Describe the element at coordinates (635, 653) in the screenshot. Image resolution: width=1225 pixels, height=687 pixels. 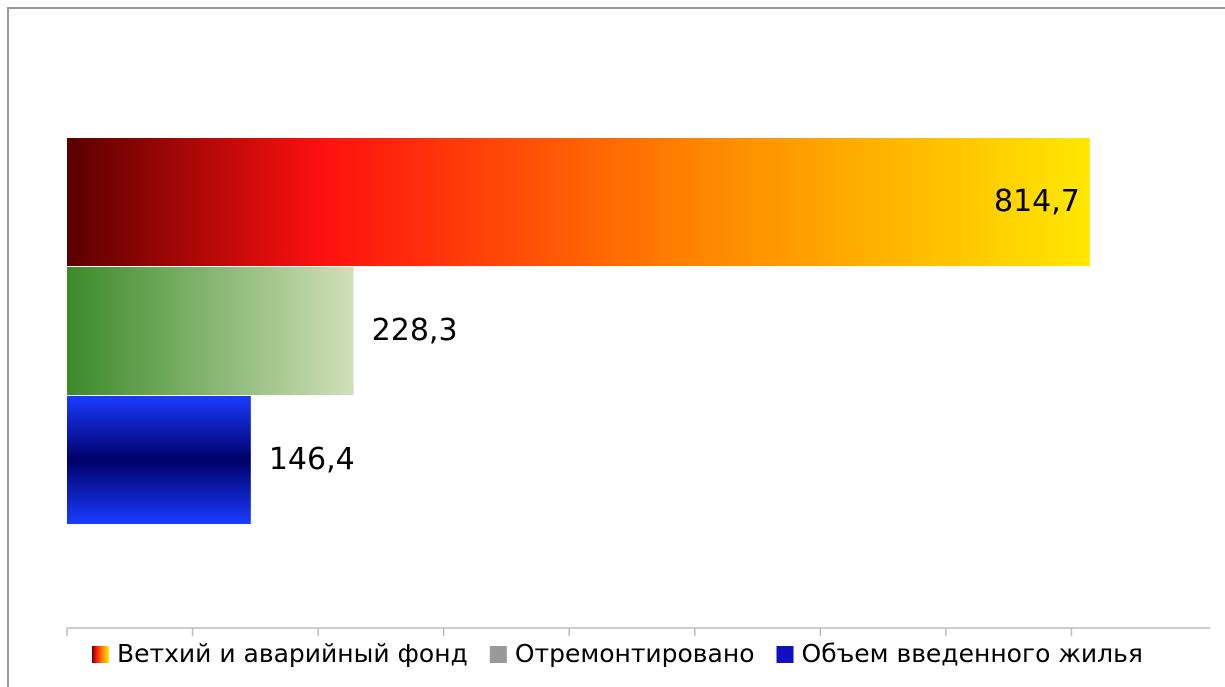
I see `legend-label: Отремонтировано` at that location.